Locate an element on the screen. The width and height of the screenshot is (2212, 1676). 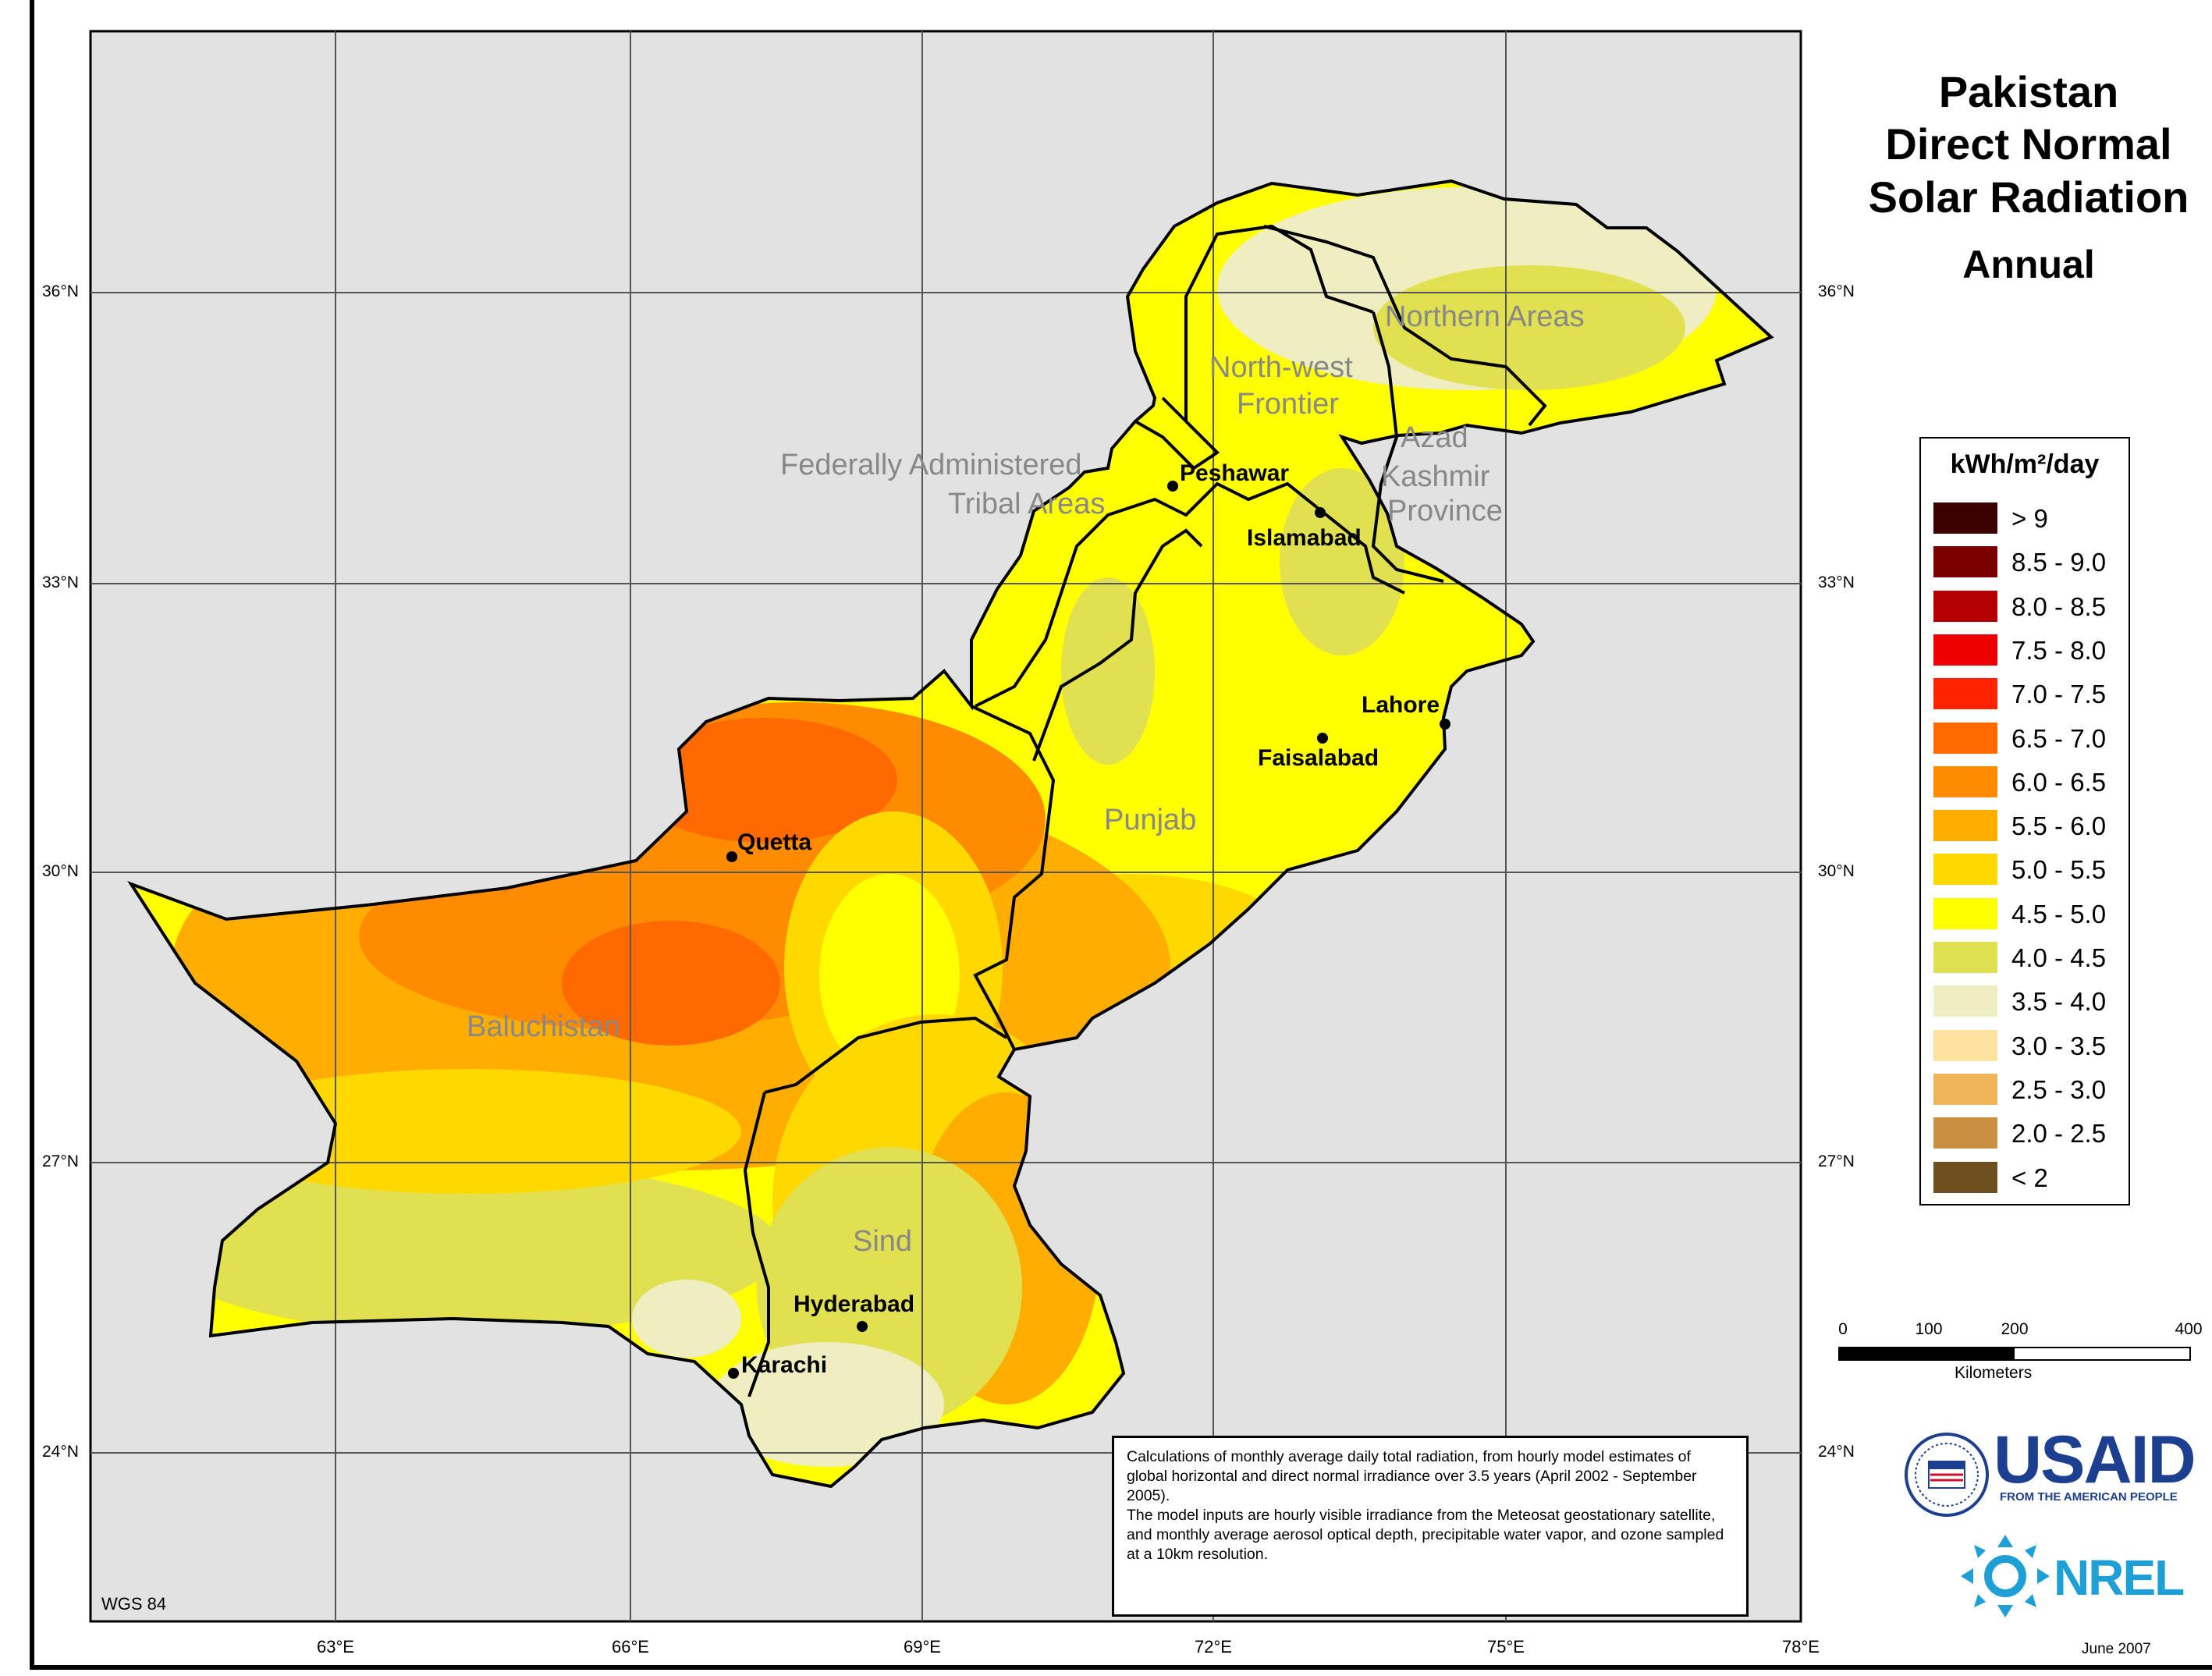
legend-label: 3.5 - 4.0 is located at coordinates (2059, 1002).